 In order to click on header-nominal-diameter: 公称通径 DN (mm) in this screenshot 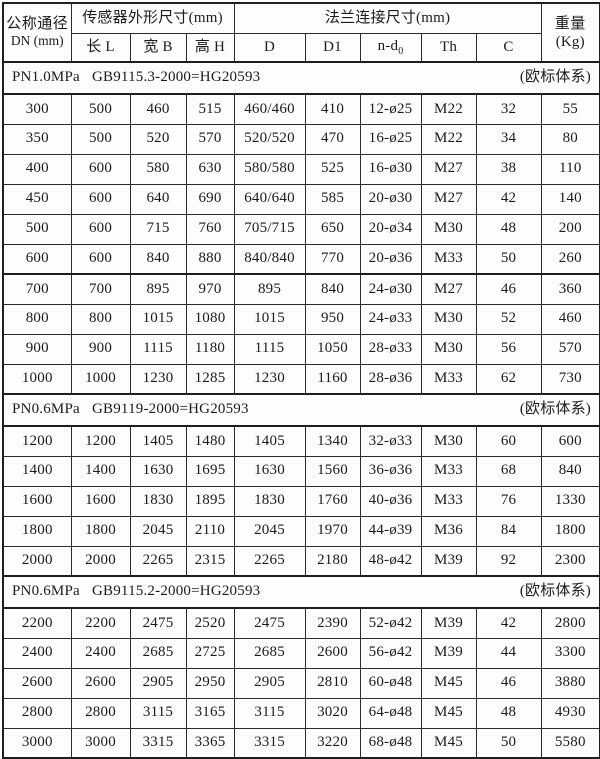, I will do `click(37, 32)`.